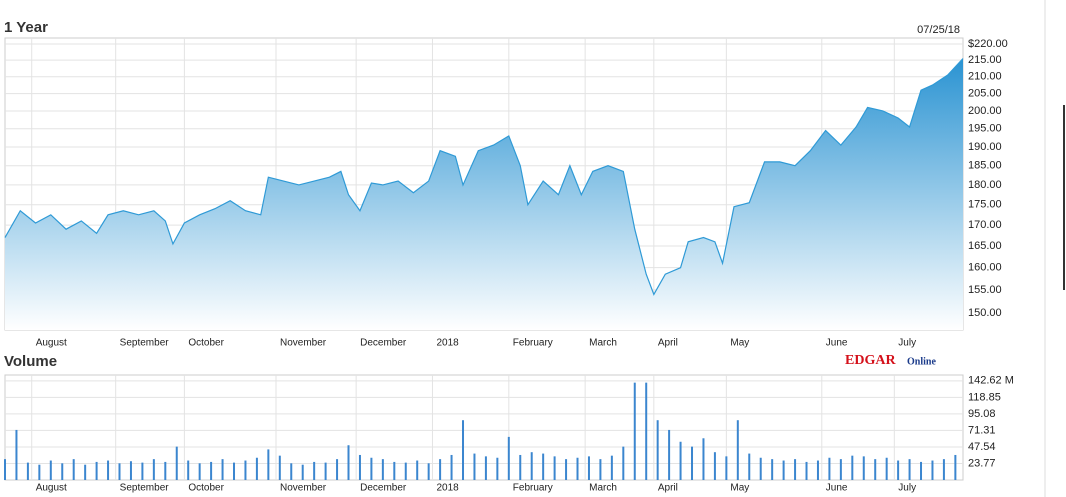  Describe the element at coordinates (991, 381) in the screenshot. I see `y-tick-label: 142.62 M` at that location.